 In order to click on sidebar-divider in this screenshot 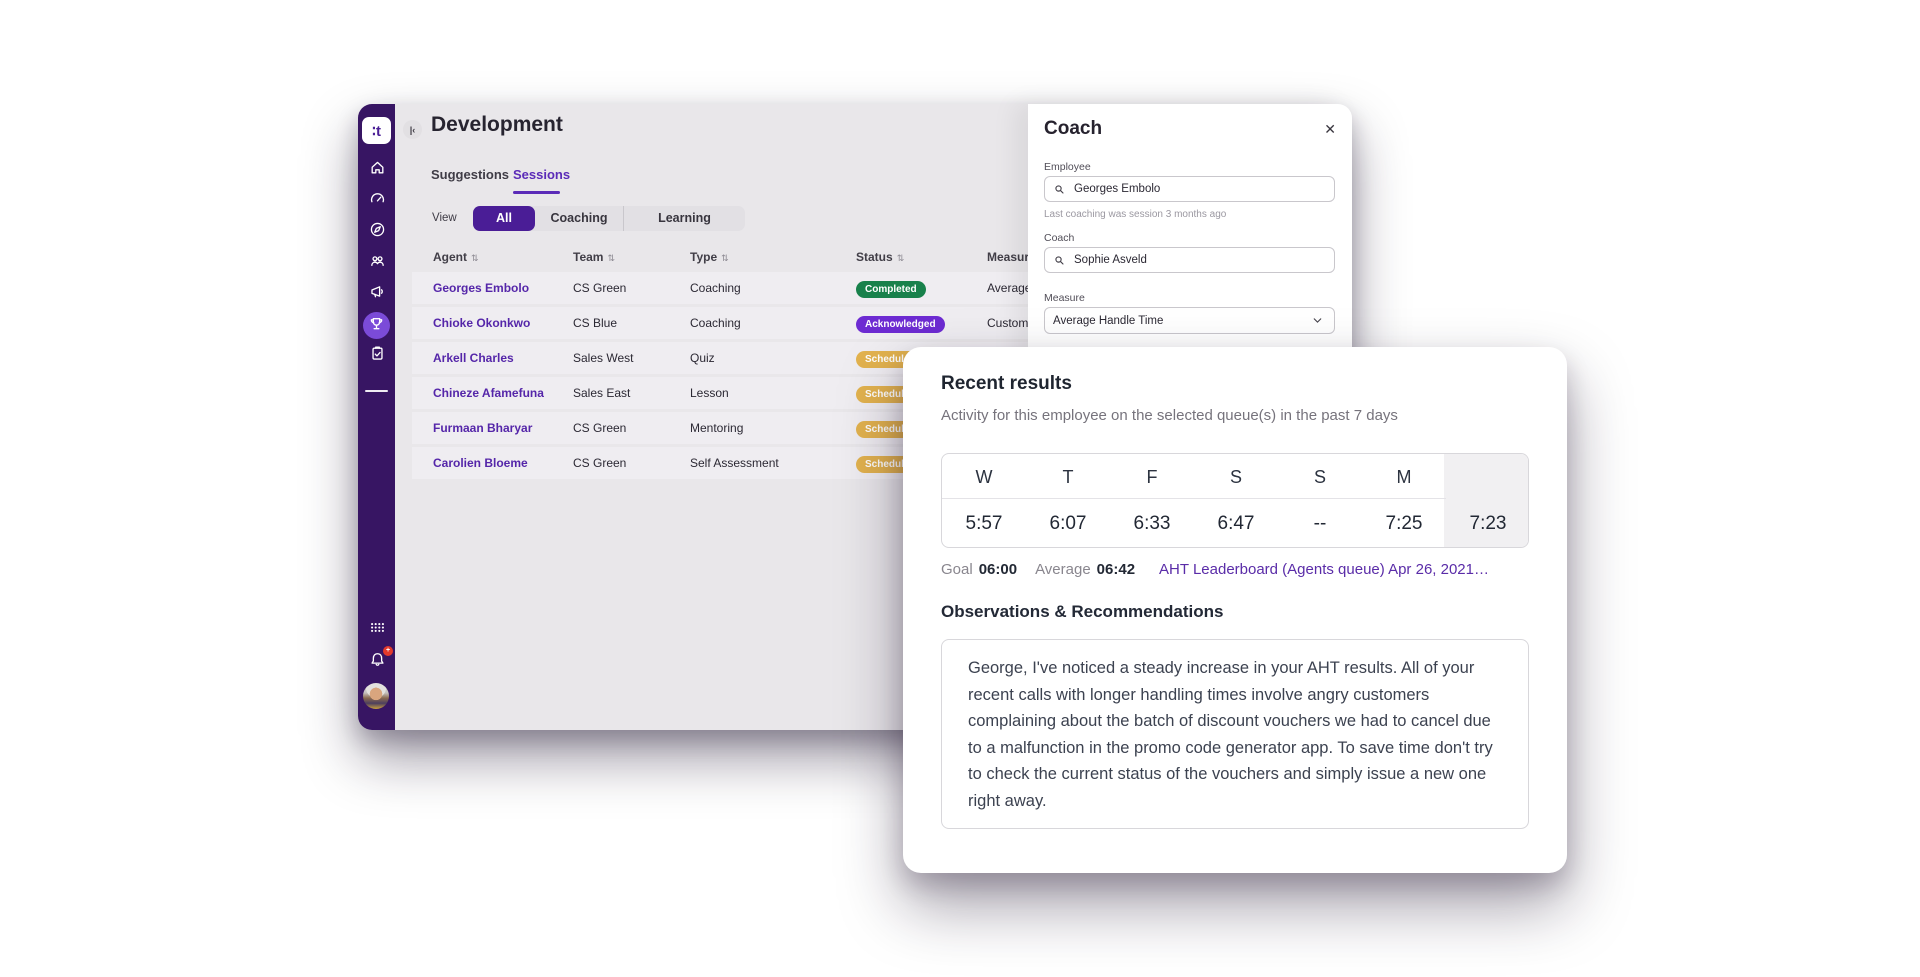, I will do `click(376, 391)`.